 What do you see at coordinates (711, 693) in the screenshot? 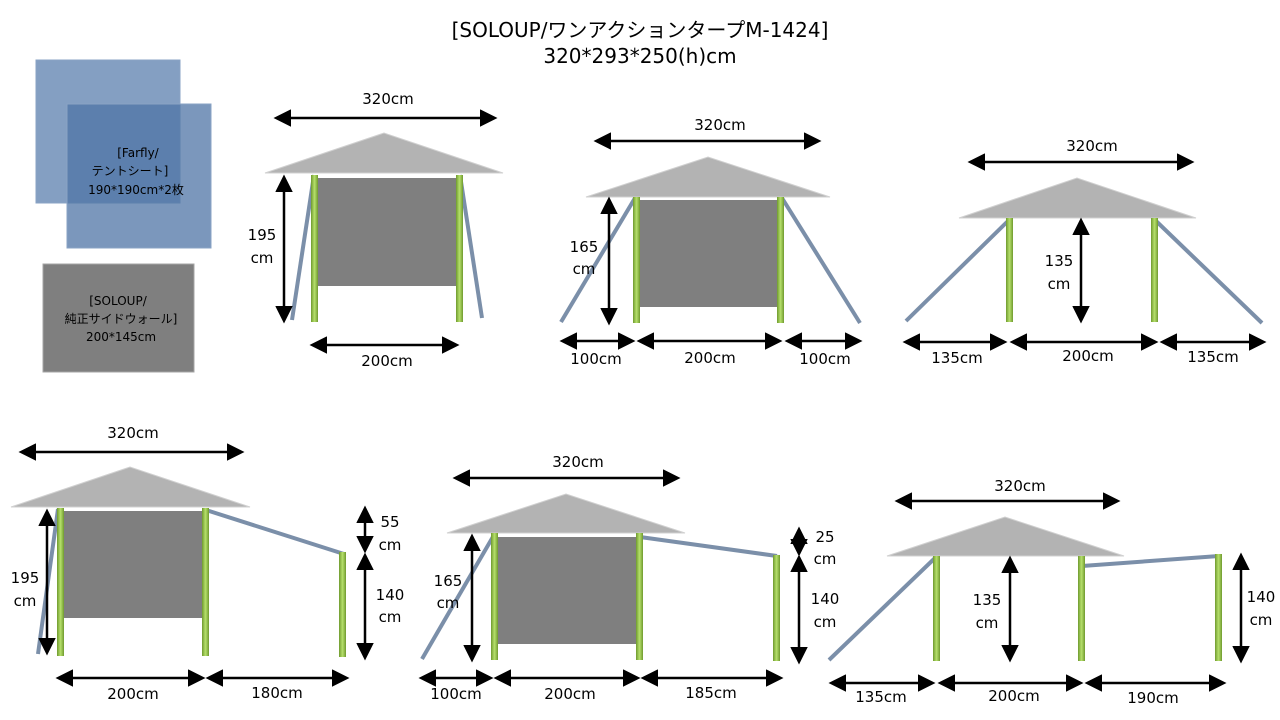
I see `bottom-label: 185cm` at bounding box center [711, 693].